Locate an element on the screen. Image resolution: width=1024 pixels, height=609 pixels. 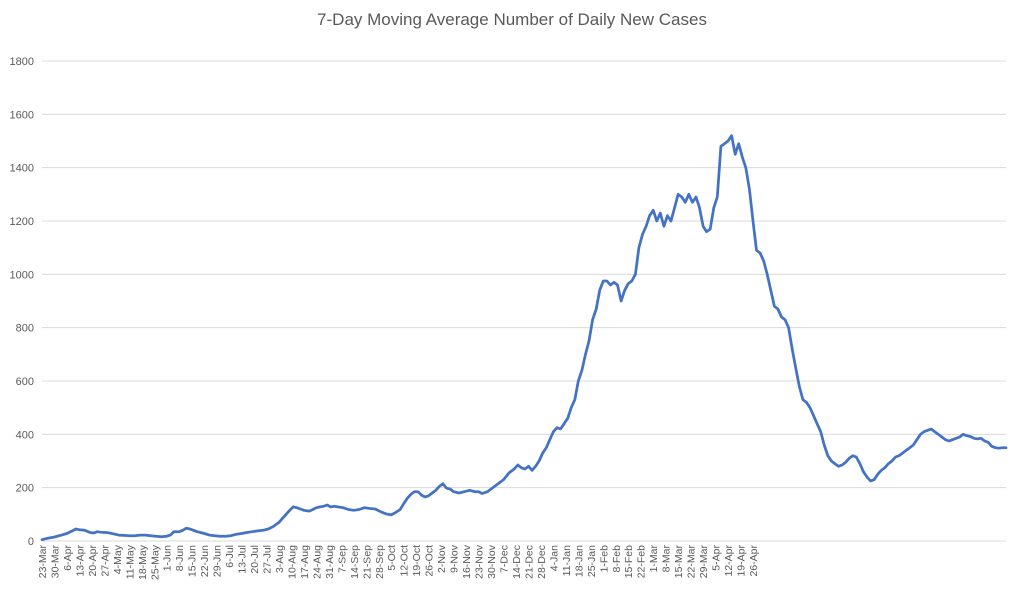
x-tick-label: 20-Apr is located at coordinates (93, 560).